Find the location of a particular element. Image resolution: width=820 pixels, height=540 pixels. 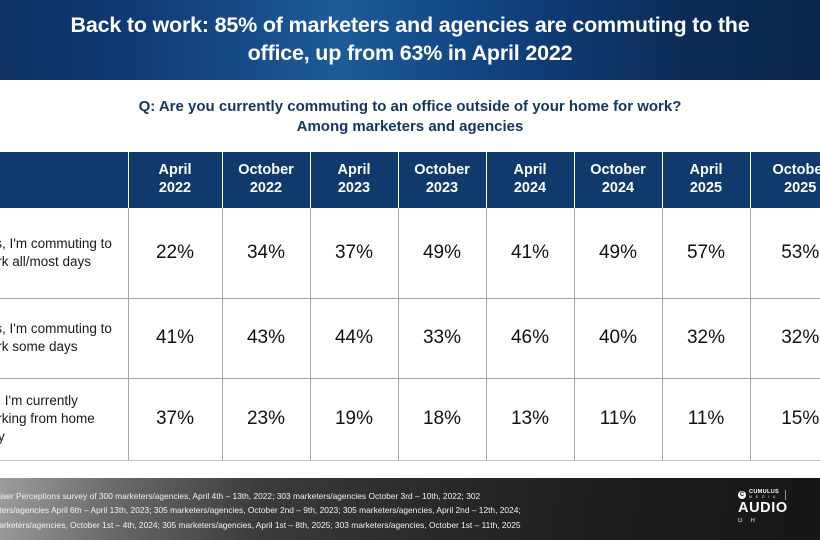

logo-cumulus-wordmark: CUMULUS M E D I A is located at coordinates (764, 494).